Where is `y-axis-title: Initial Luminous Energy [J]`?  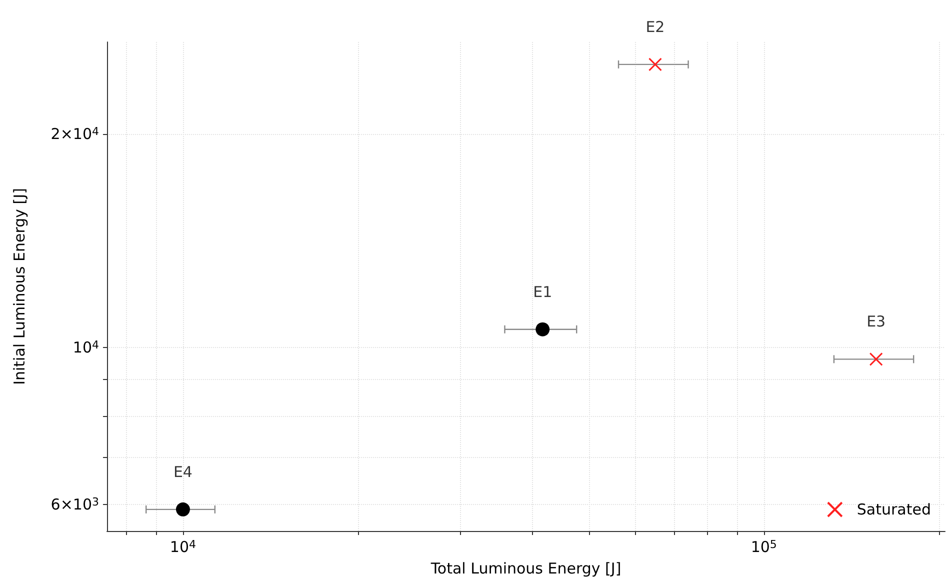 y-axis-title: Initial Luminous Energy [J] is located at coordinates (19, 286).